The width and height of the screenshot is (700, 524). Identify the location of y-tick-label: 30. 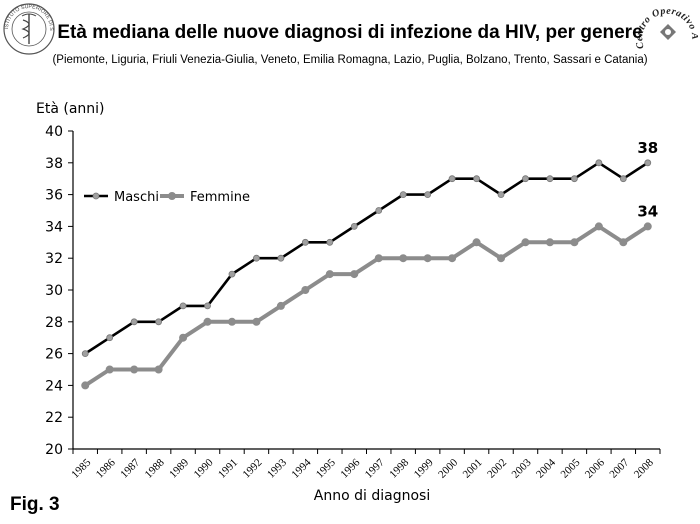
(54, 291).